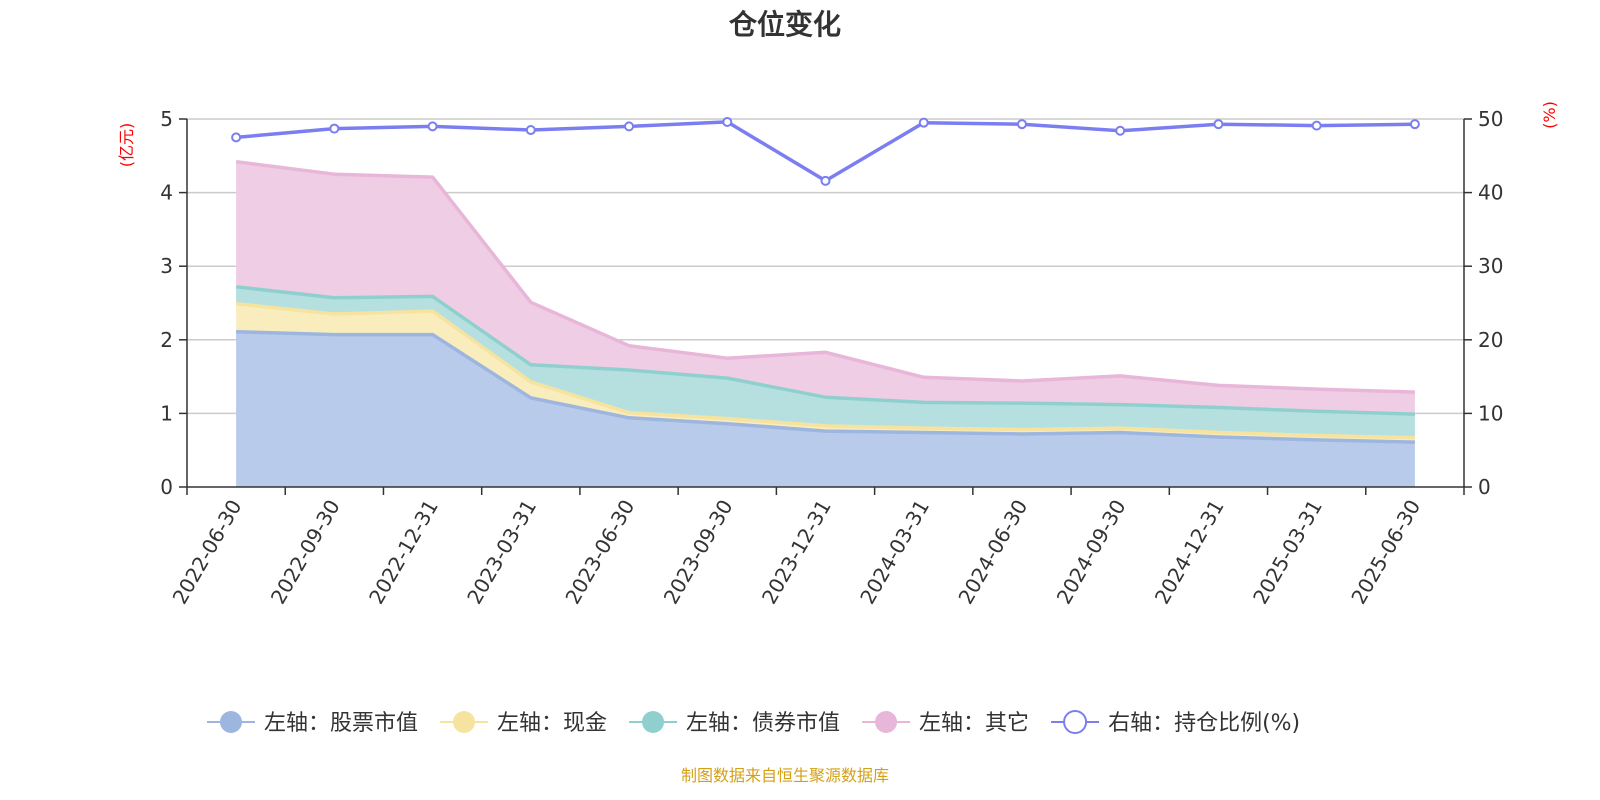 The image size is (1600, 800). I want to click on area-line-左轴：现金, so click(825, 370).